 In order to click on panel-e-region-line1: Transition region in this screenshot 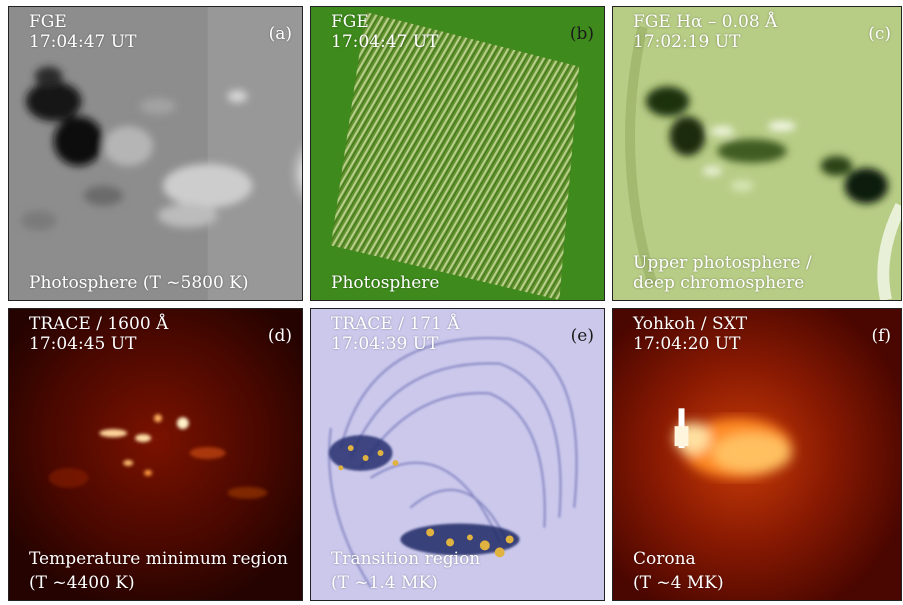, I will do `click(406, 559)`.